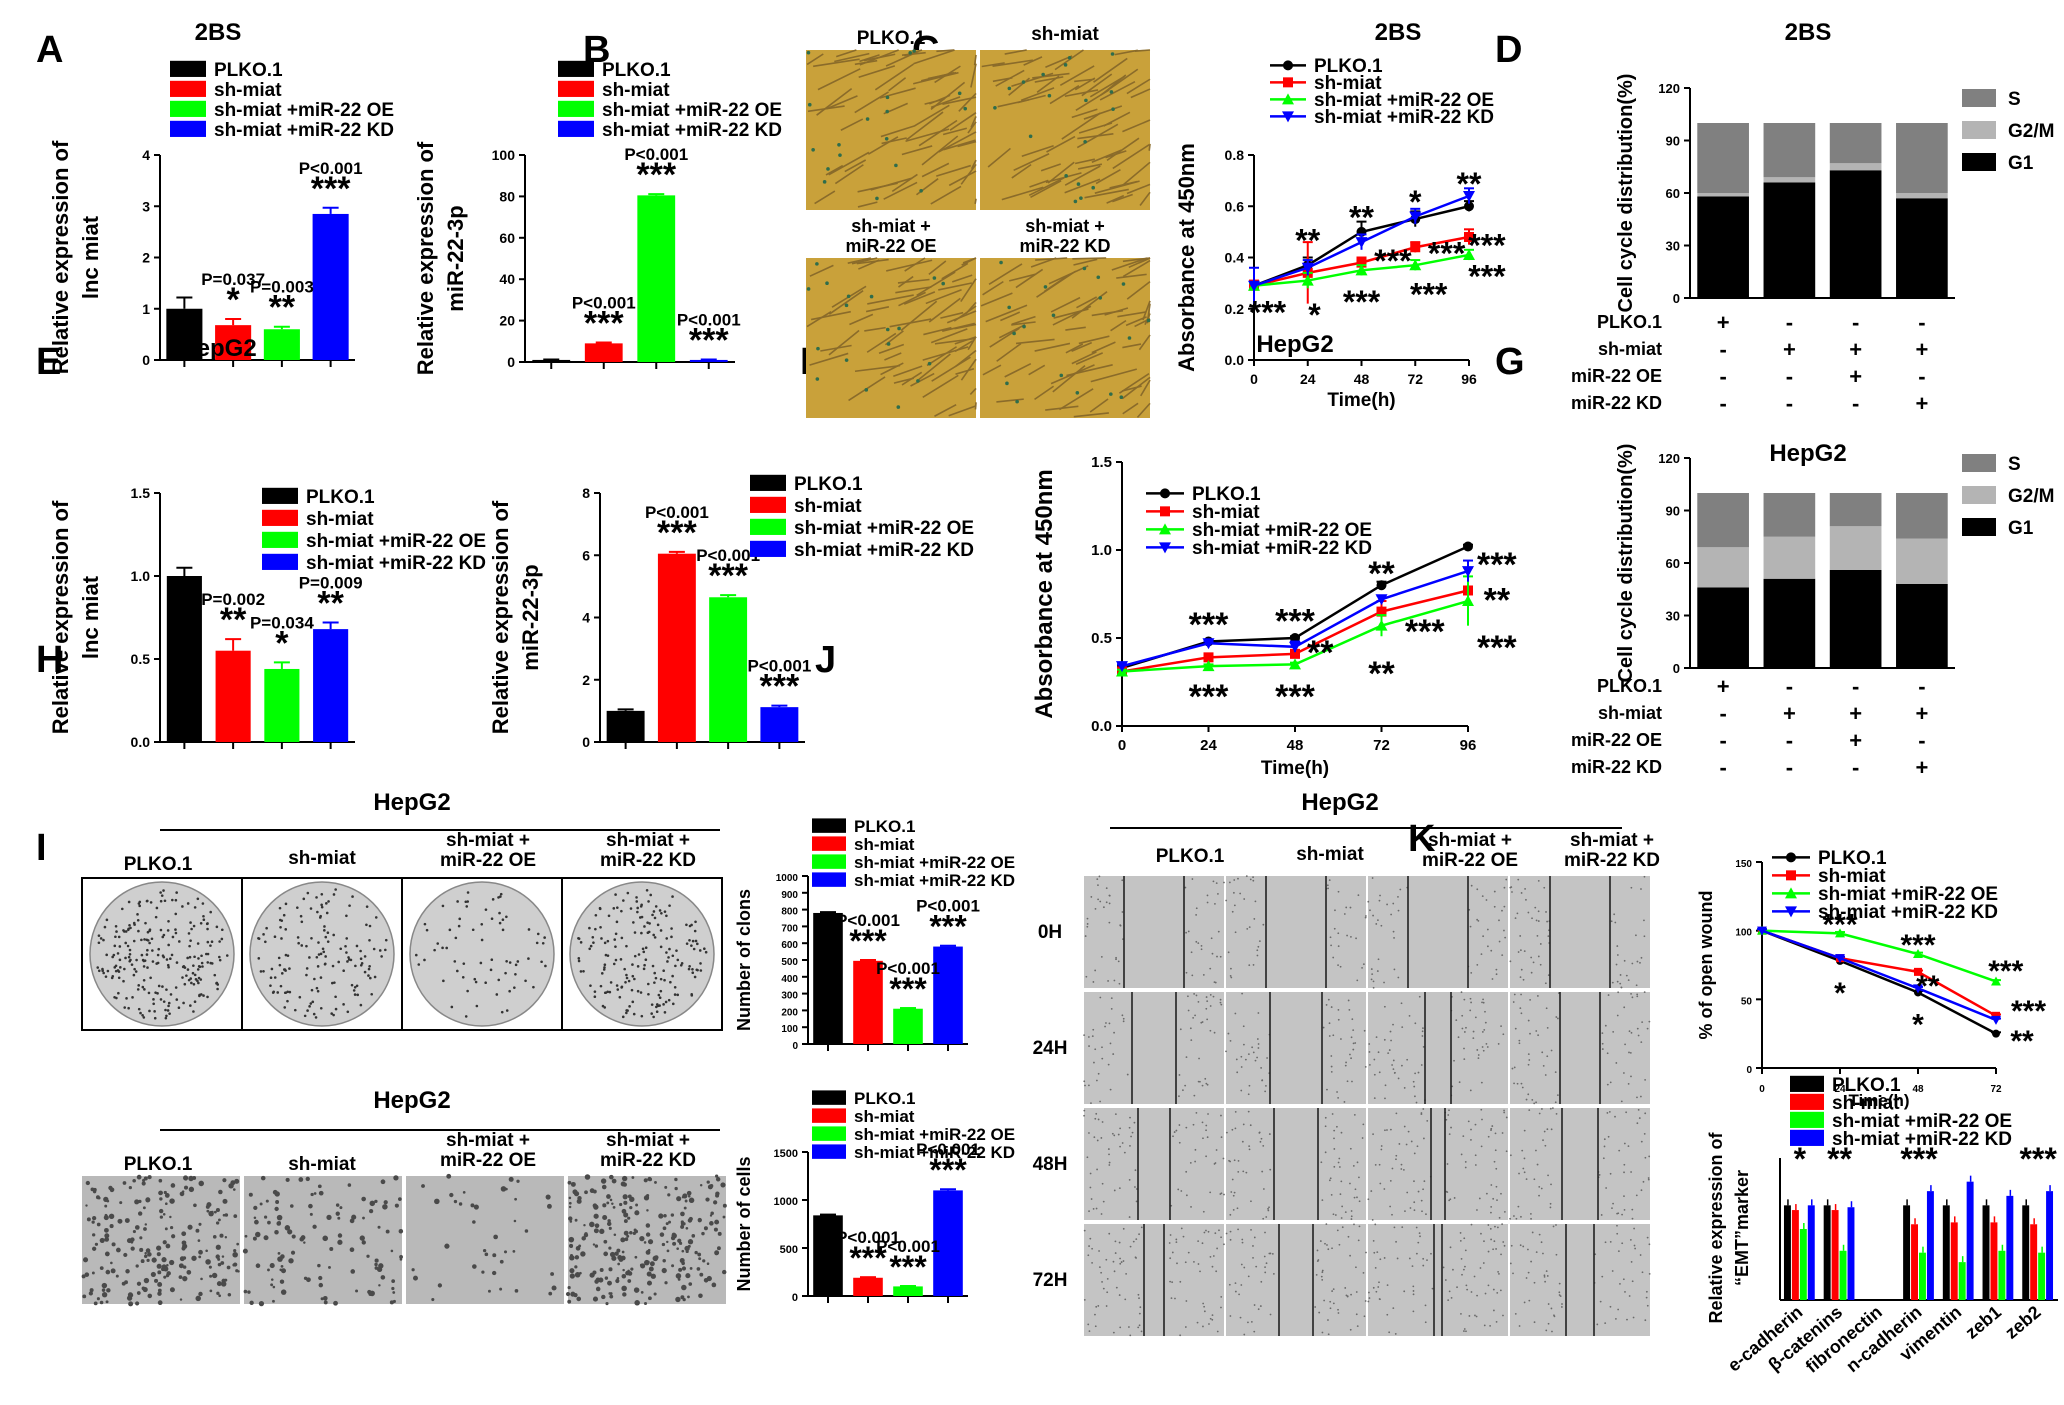 Image resolution: width=2064 pixels, height=1405 pixels. I want to click on sign: +, so click(1921, 403).